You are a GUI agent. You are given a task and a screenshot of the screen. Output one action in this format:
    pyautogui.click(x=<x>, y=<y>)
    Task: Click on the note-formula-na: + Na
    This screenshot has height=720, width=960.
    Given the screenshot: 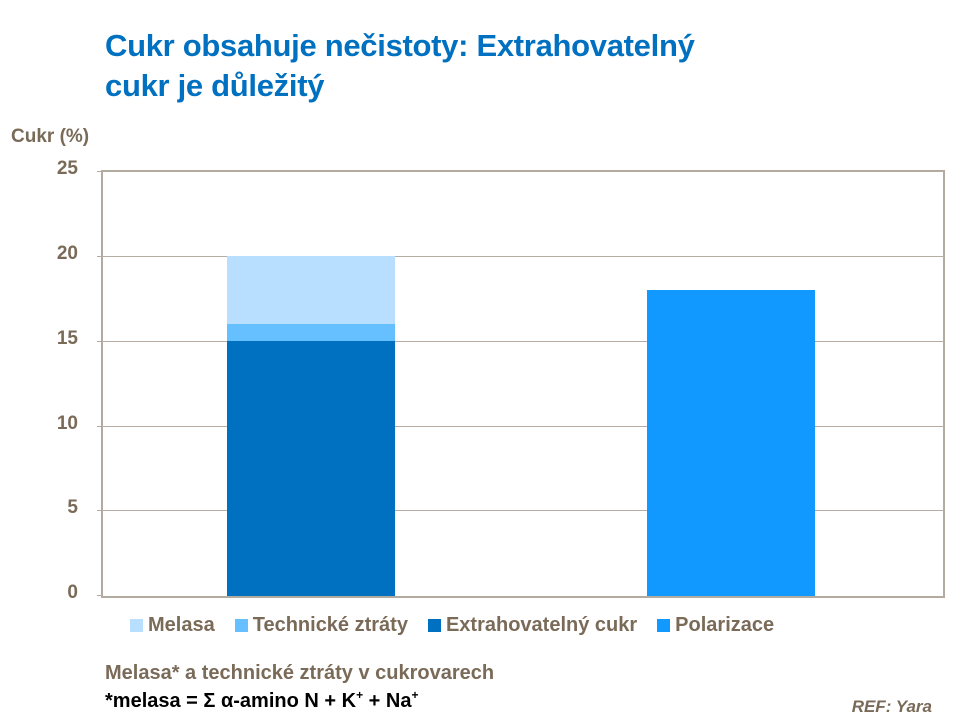 What is the action you would take?
    pyautogui.click(x=387, y=701)
    